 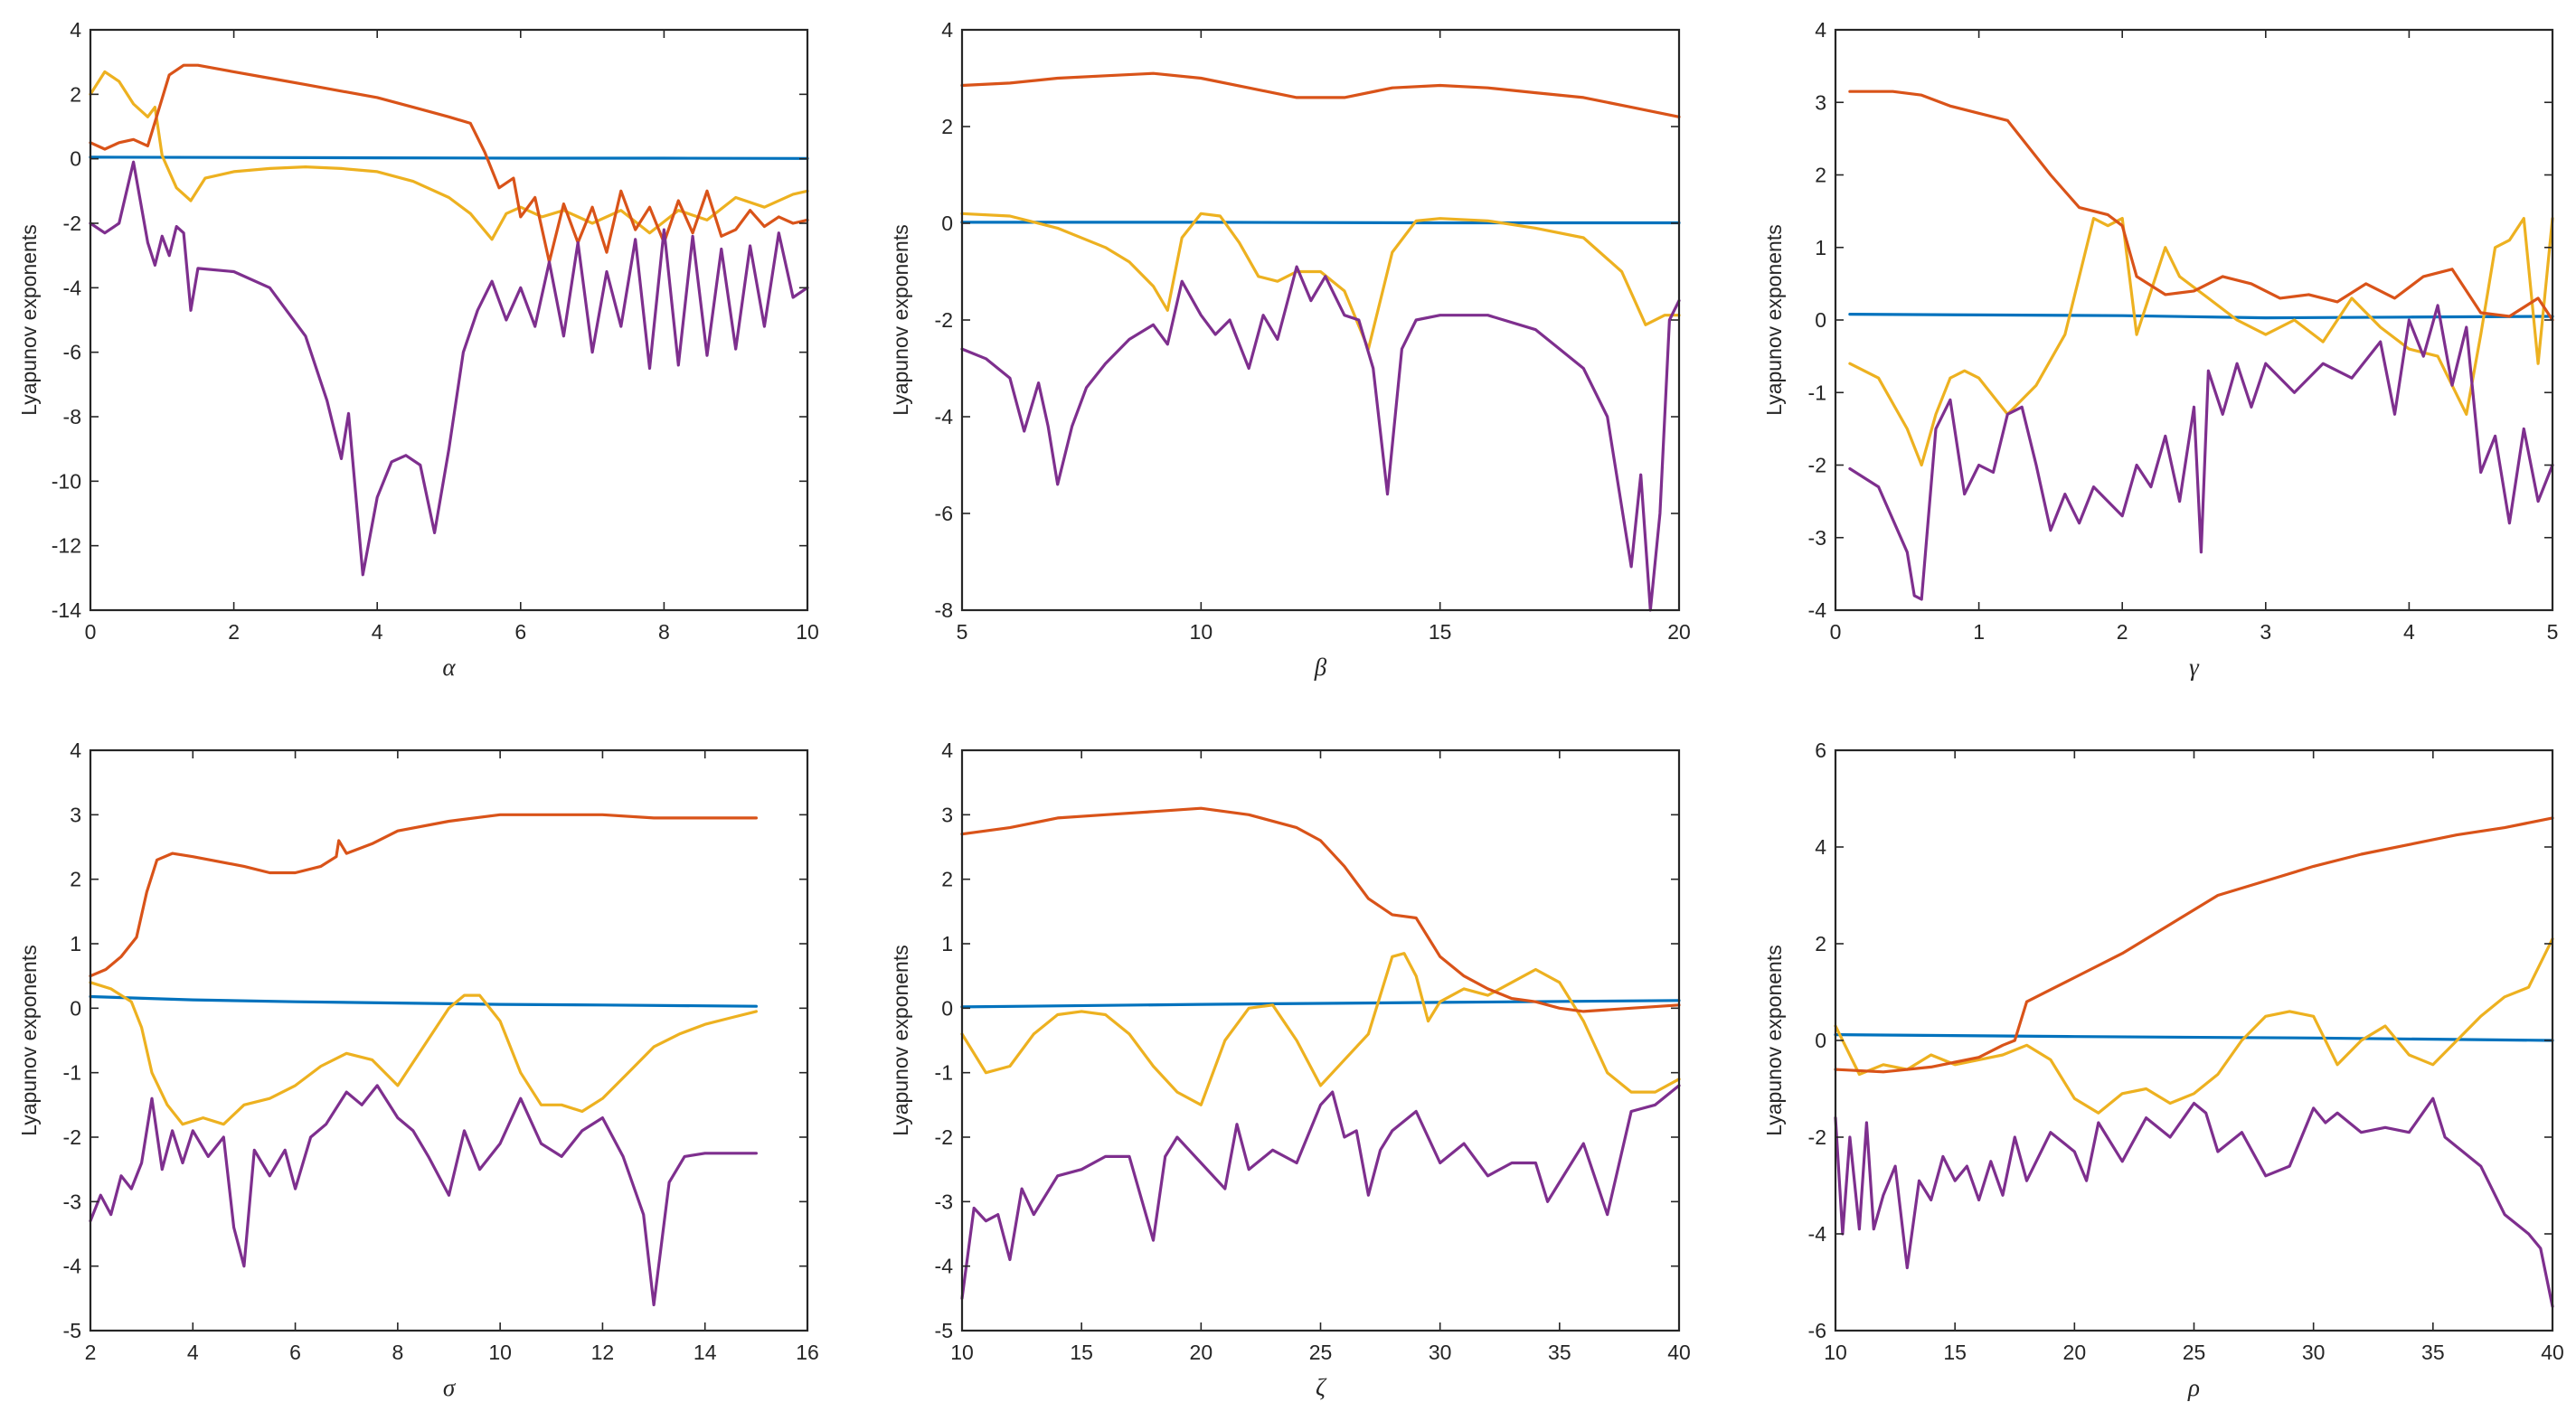 I want to click on y-tick-label: 6, so click(x=1820, y=750).